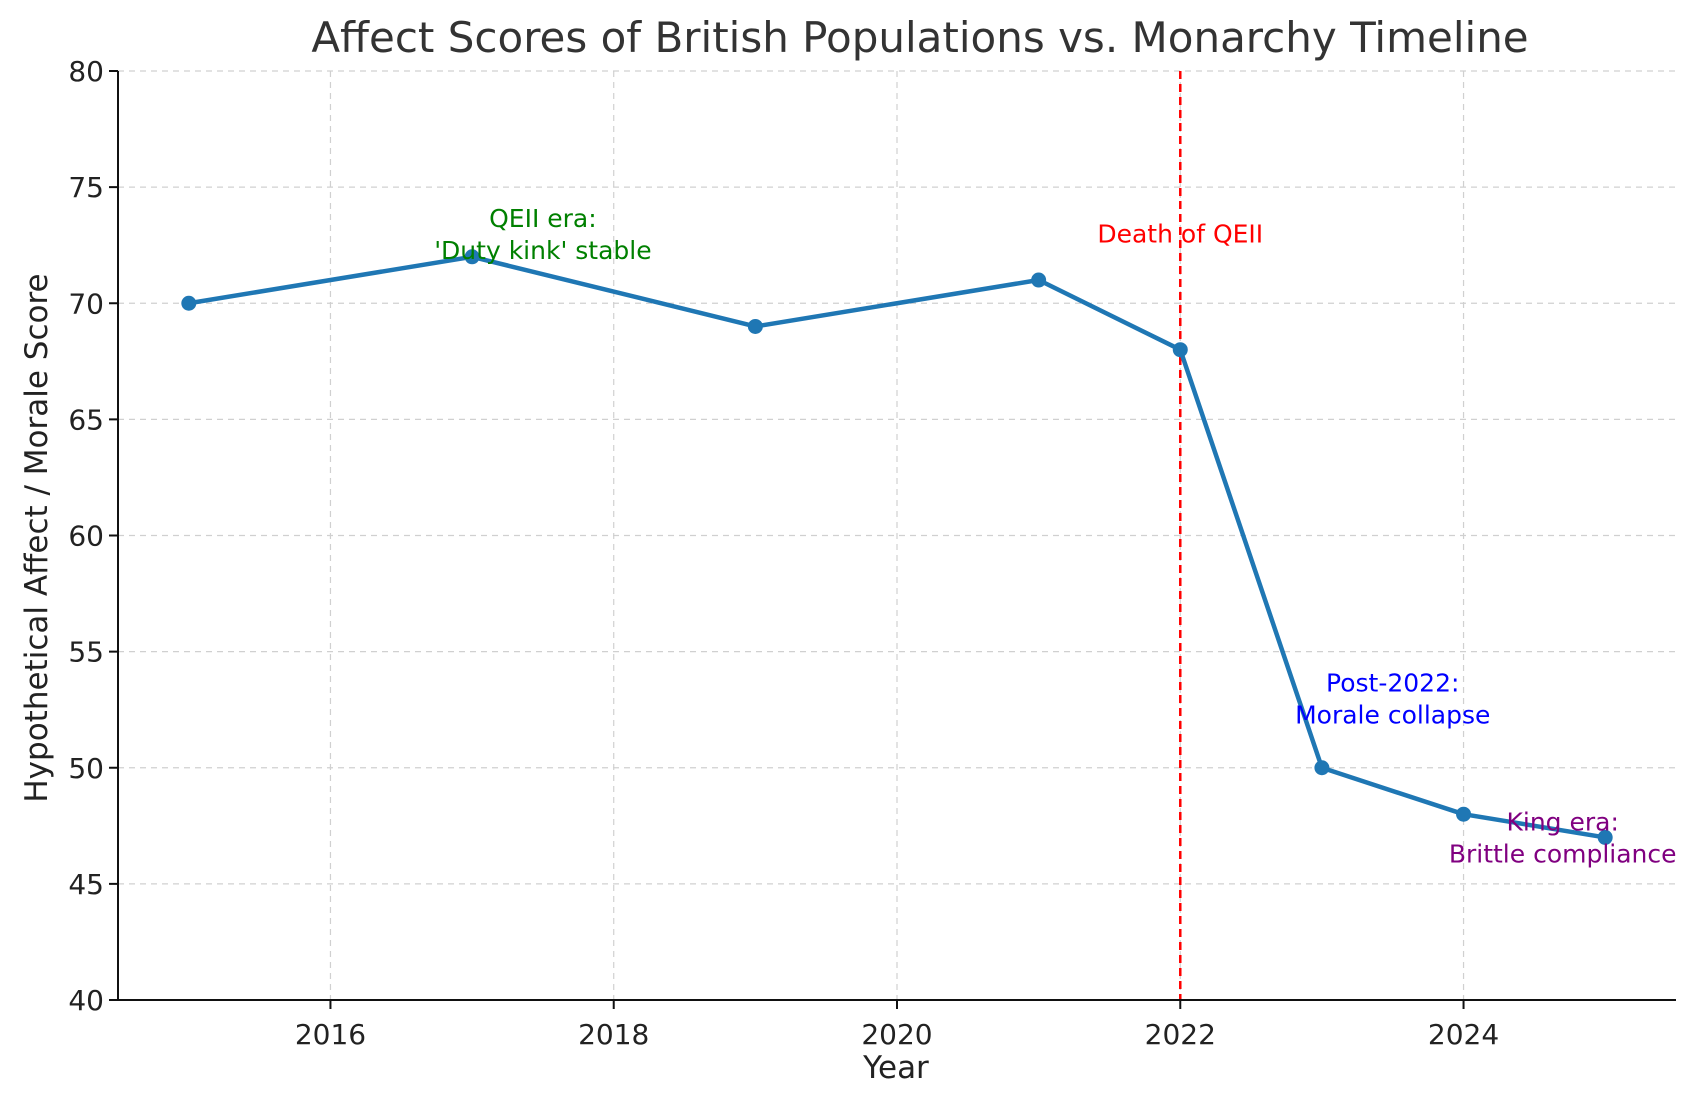 Image resolution: width=1700 pixels, height=1101 pixels. What do you see at coordinates (1392, 698) in the screenshot?
I see `annotation: Post-2022: Morale collapse` at bounding box center [1392, 698].